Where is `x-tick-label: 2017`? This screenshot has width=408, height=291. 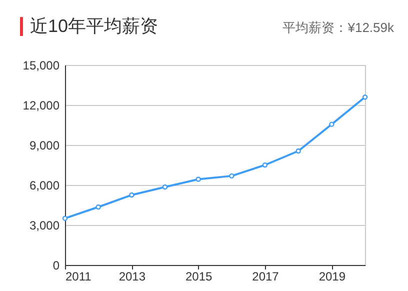
x-tick-label: 2017 is located at coordinates (266, 277).